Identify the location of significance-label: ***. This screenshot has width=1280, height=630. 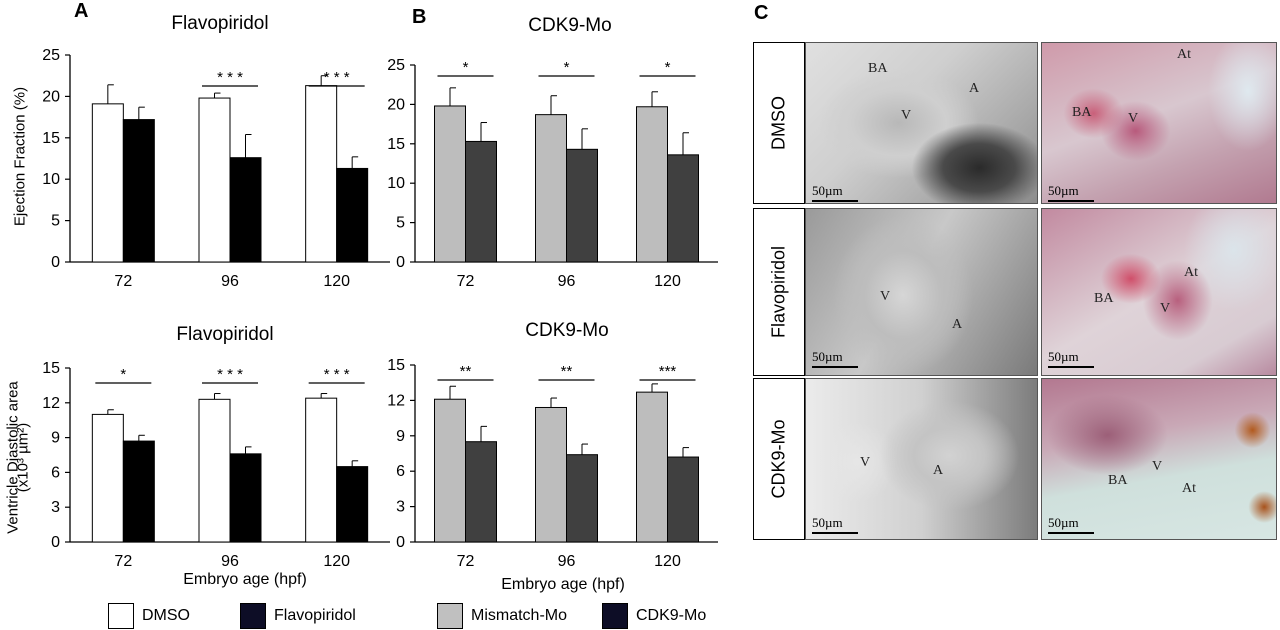
(668, 371).